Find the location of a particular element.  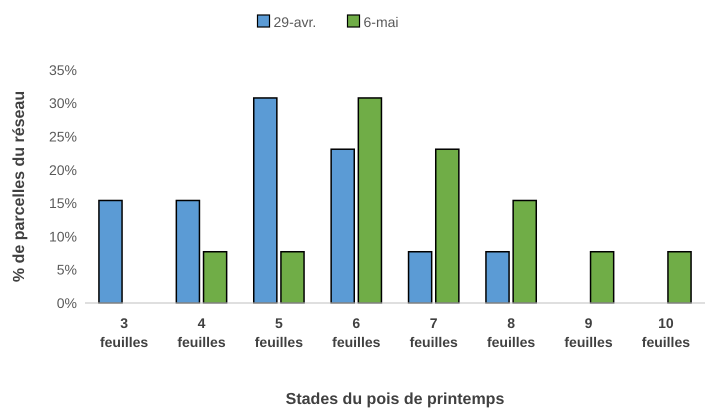

y-tick-label: 10% is located at coordinates (62, 236).